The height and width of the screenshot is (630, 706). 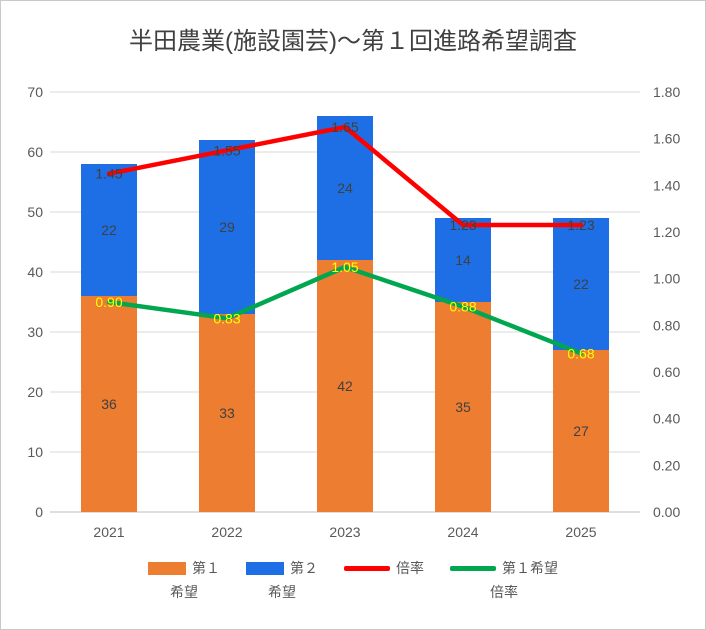 I want to click on category-label: 2022, so click(x=226, y=532).